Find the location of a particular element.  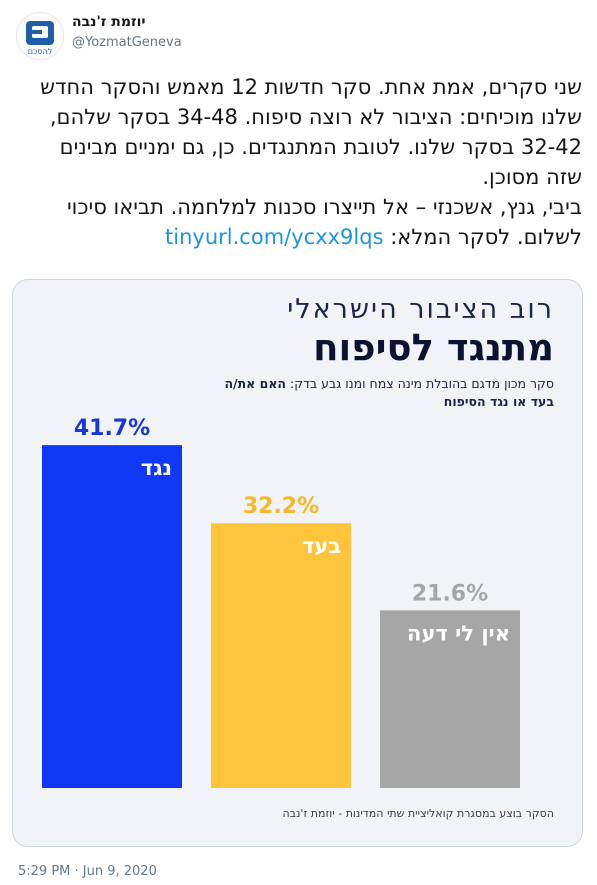

chart-subtitle-question: האם את/ה בעד או נגד הסיפוח is located at coordinates (389, 392).